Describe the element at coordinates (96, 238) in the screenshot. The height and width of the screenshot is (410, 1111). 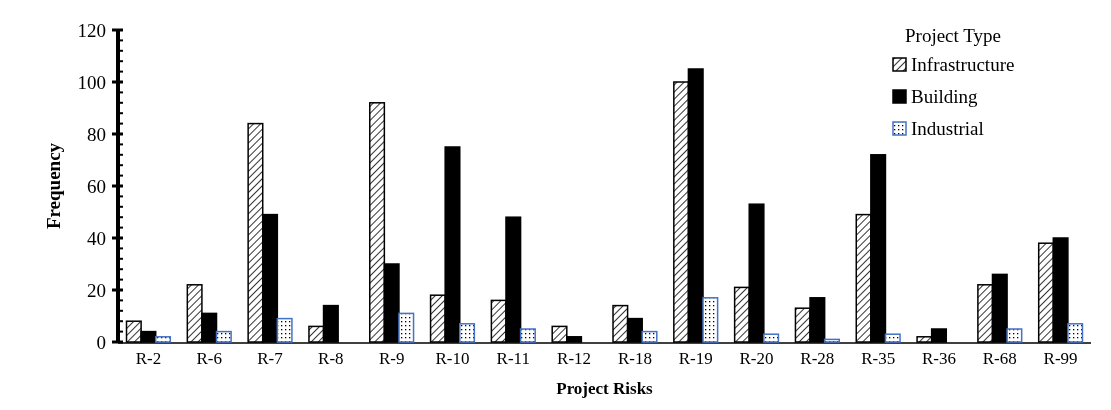
I see `y-tick-label: 40` at that location.